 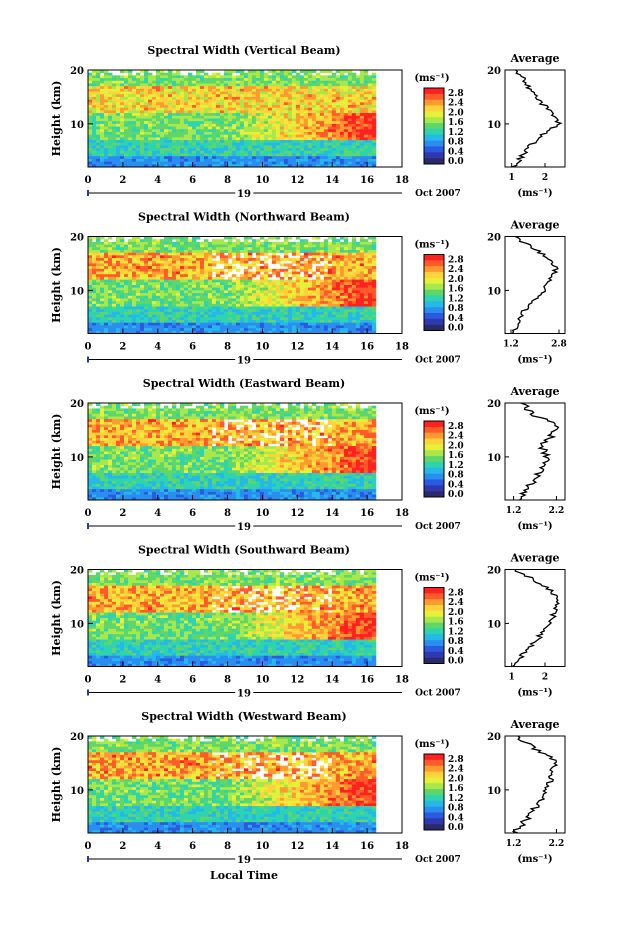 I want to click on plot-frame, so click(x=245, y=118).